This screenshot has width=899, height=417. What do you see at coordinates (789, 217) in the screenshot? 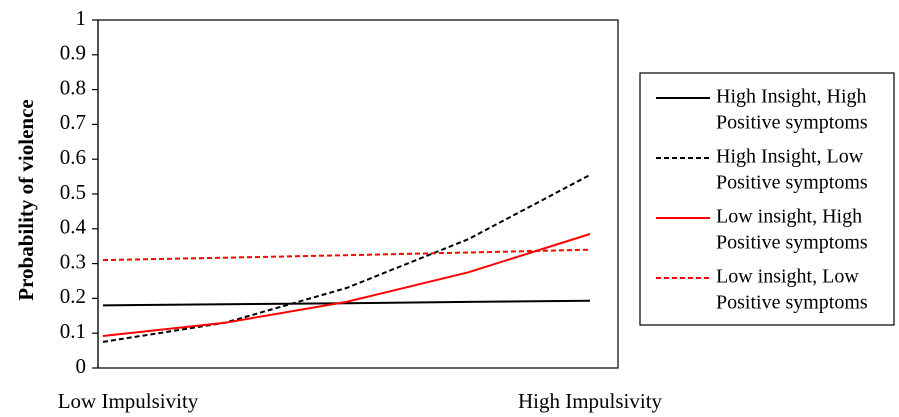
I see `legend-label-3: Low insight, High` at bounding box center [789, 217].